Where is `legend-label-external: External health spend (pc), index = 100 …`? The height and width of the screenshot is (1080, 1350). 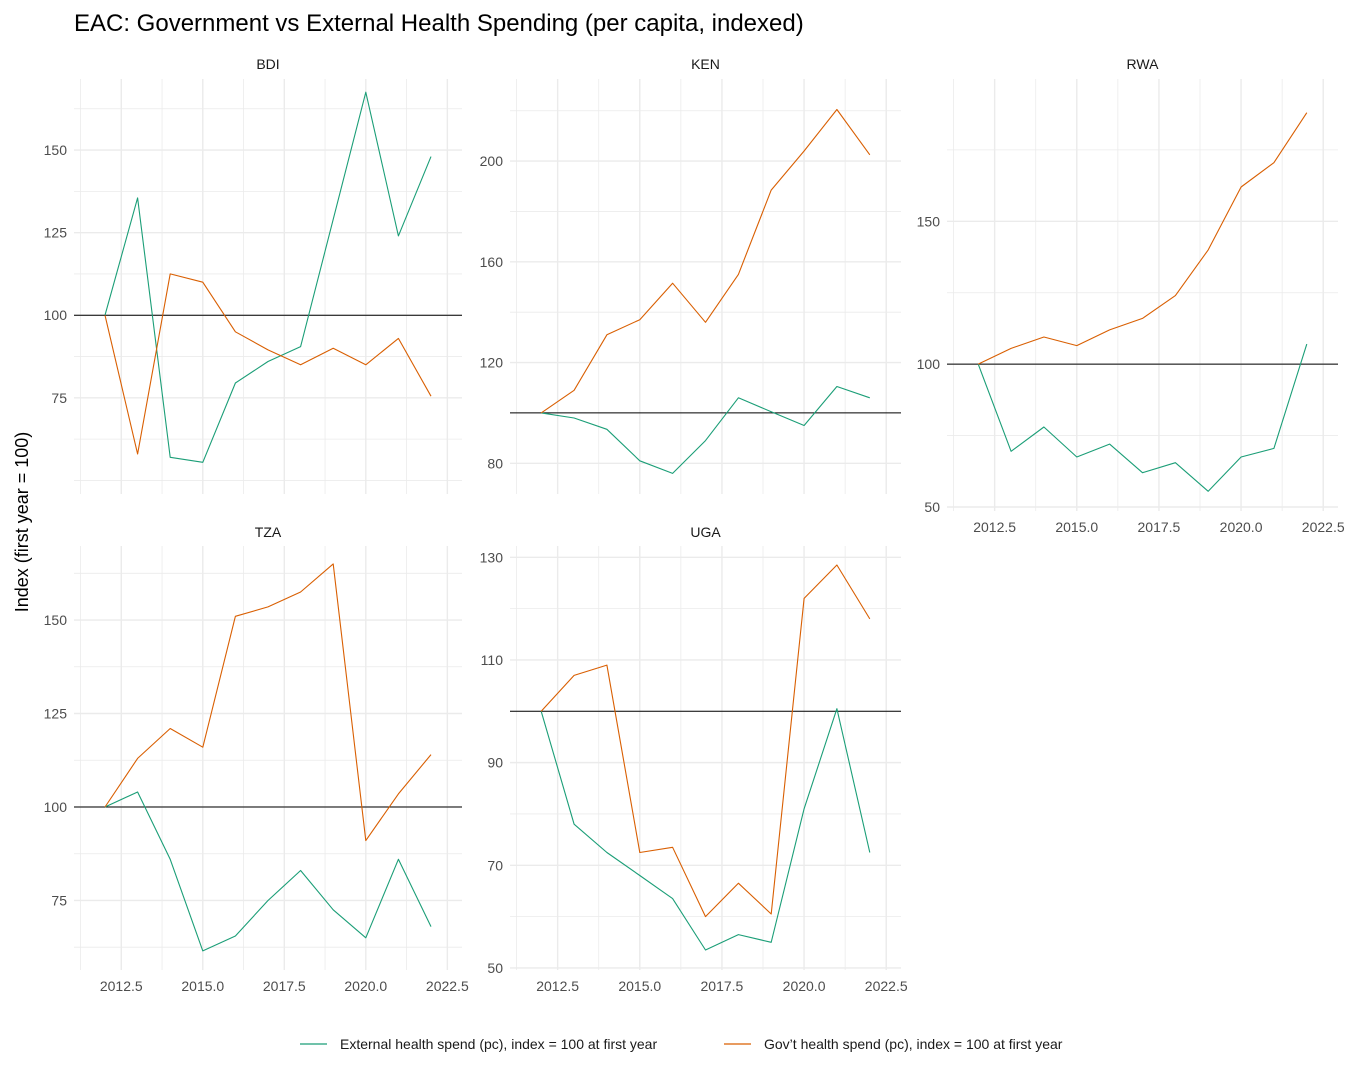
legend-label-external: External health spend (pc), index = 100 … is located at coordinates (498, 1044).